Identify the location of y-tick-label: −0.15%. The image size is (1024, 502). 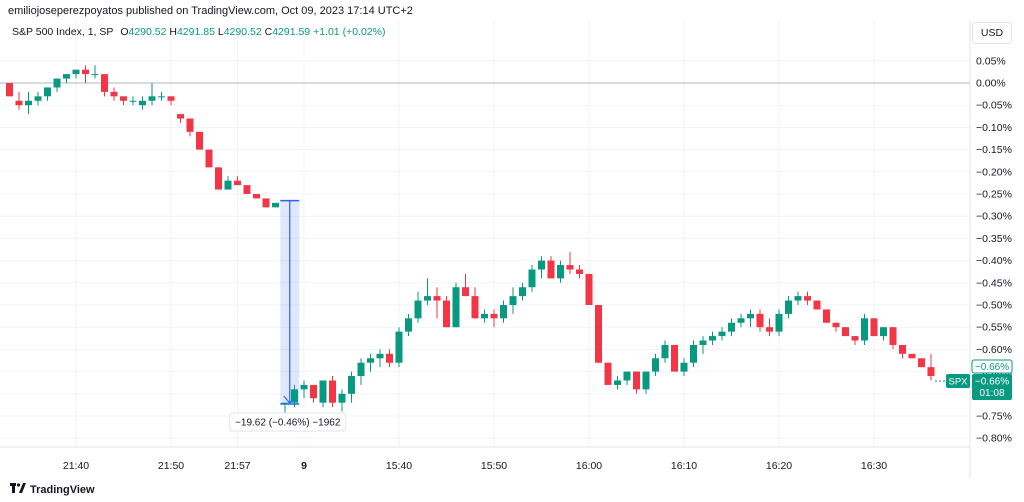
(994, 150).